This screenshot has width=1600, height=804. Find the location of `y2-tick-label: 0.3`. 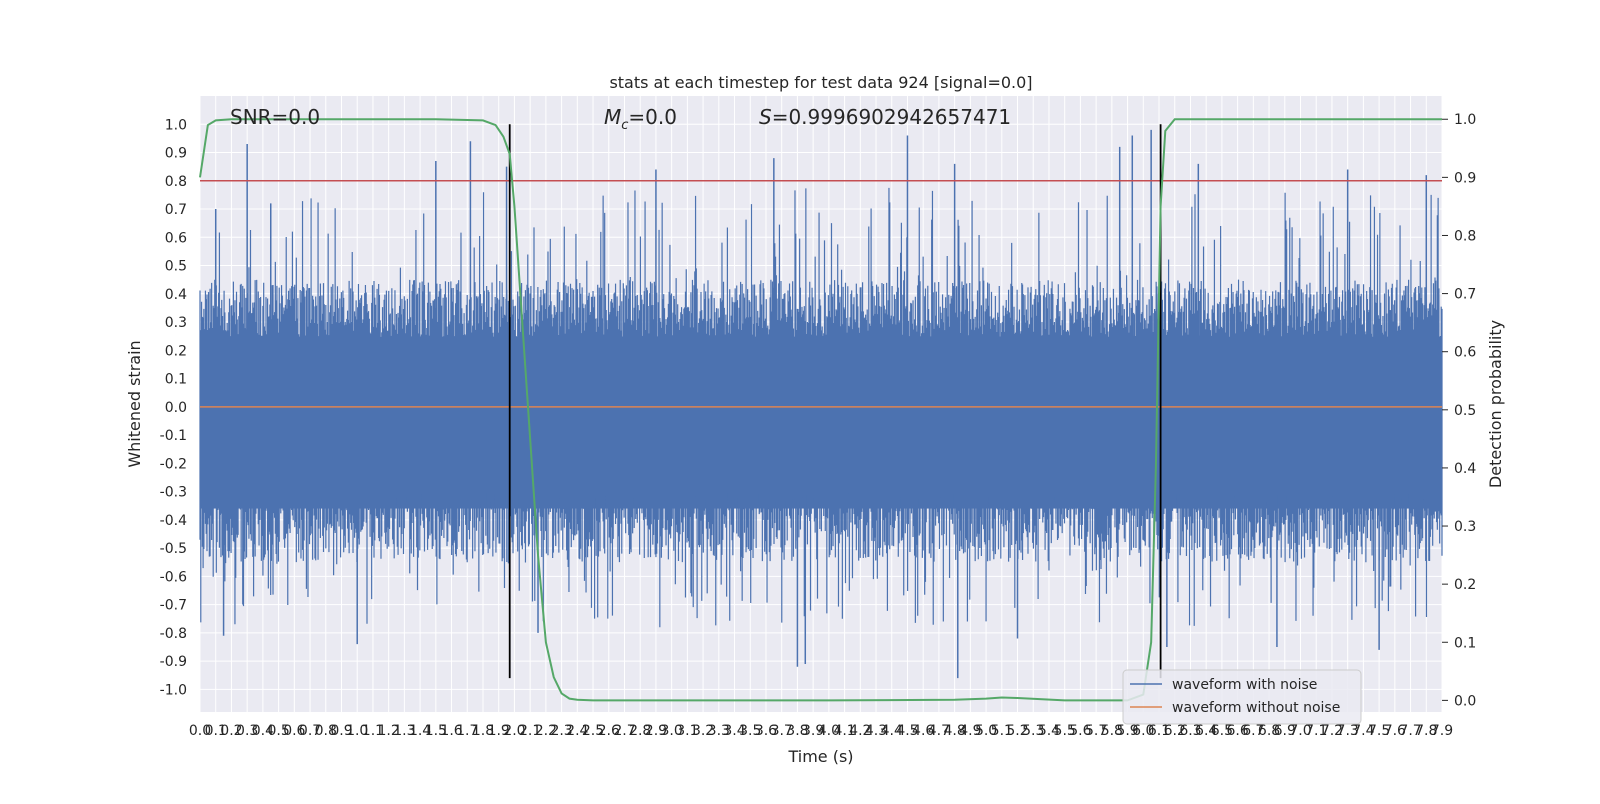

y2-tick-label: 0.3 is located at coordinates (1465, 527).